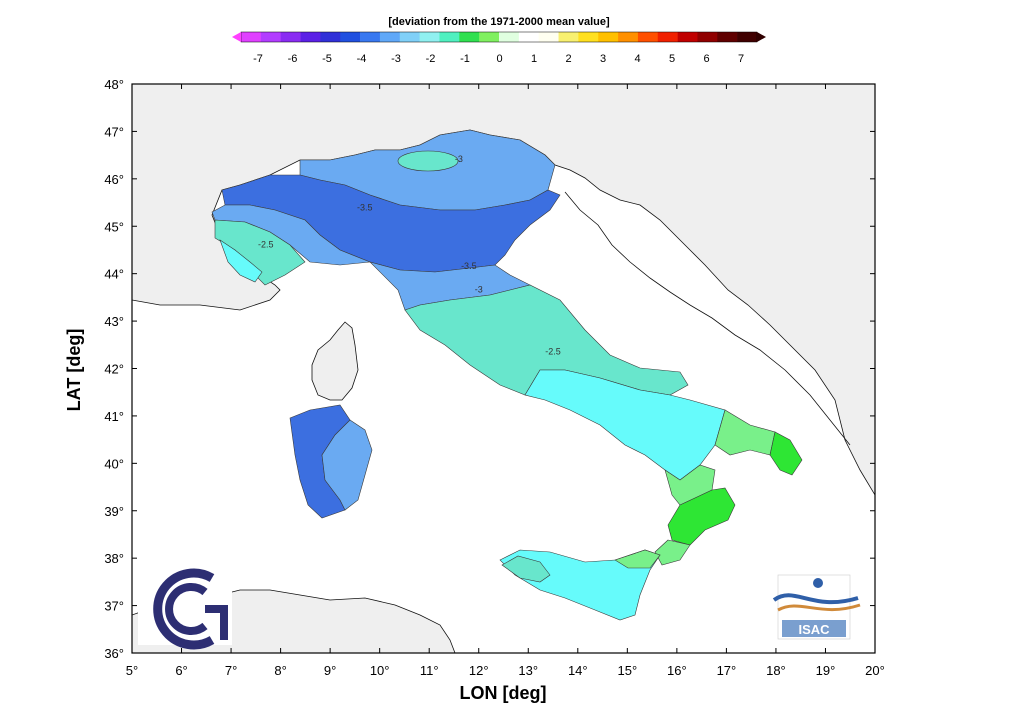 Image resolution: width=1024 pixels, height=723 pixels. What do you see at coordinates (677, 670) in the screenshot?
I see `x-tick-label: 16°` at bounding box center [677, 670].